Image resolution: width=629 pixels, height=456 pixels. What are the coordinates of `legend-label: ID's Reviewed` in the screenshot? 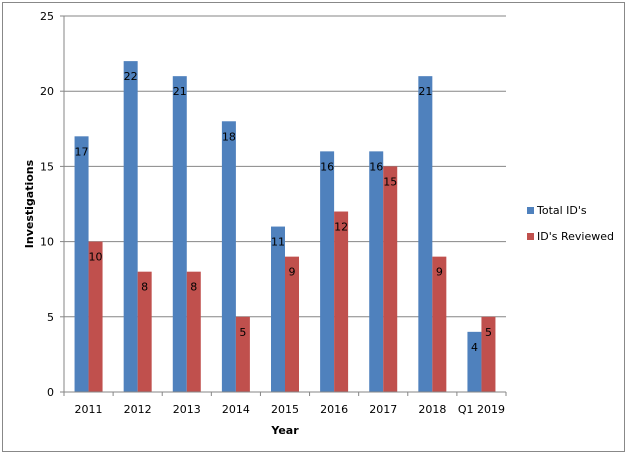 It's located at (575, 236).